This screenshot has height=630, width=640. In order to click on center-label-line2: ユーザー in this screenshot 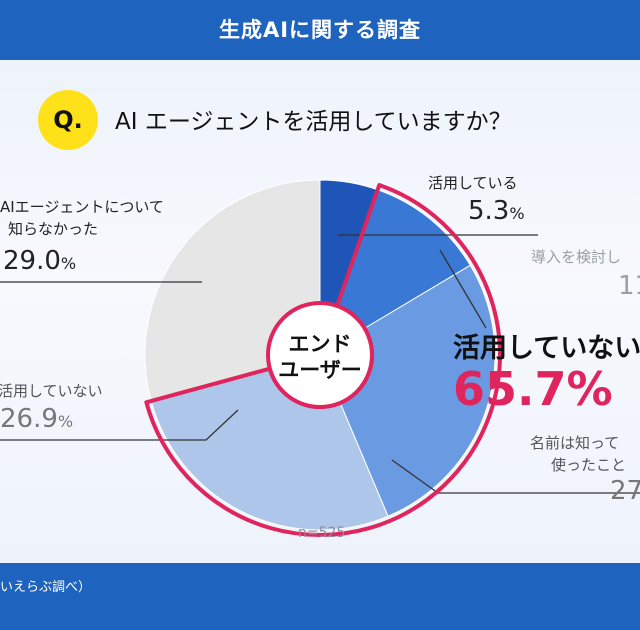, I will do `click(320, 370)`.